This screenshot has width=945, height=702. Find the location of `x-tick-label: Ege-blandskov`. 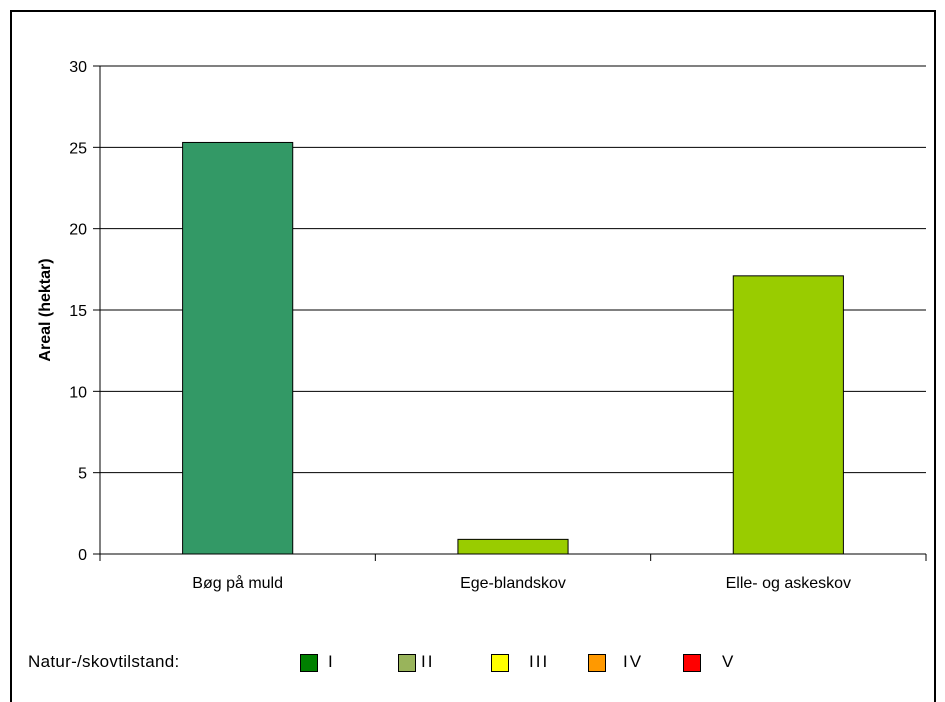

x-tick-label: Ege-blandskov is located at coordinates (513, 583).